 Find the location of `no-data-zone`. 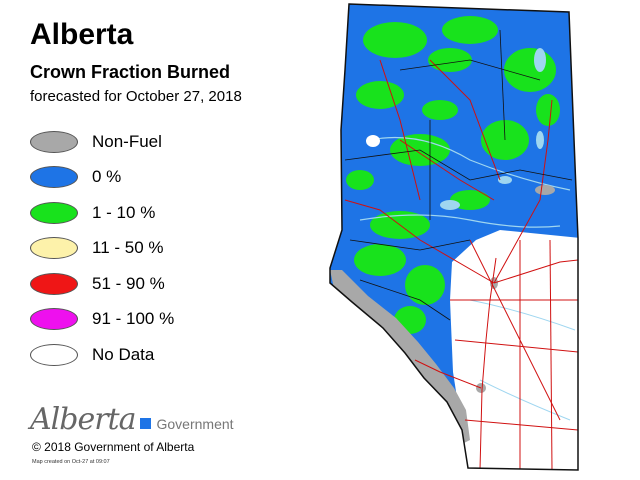

no-data-zone is located at coordinates (514, 350).